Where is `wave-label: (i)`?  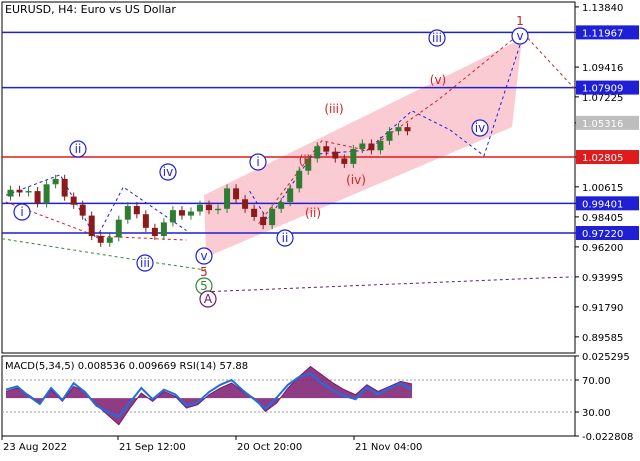
wave-label: (i) is located at coordinates (305, 160).